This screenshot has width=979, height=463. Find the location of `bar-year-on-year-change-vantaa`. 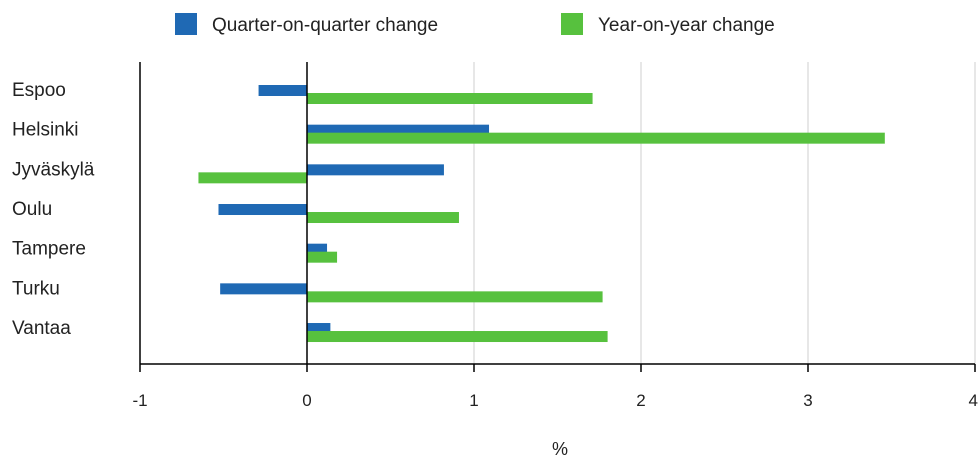

bar-year-on-year-change-vantaa is located at coordinates (457, 337).